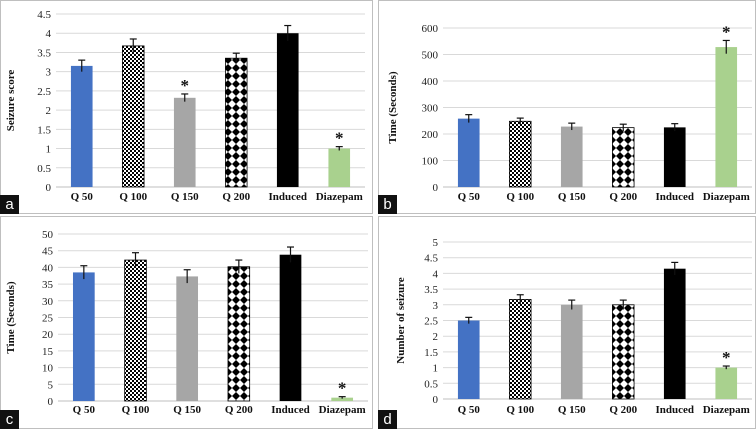 This screenshot has height=429, width=756. I want to click on y-tick-label: 500, so click(430, 56).